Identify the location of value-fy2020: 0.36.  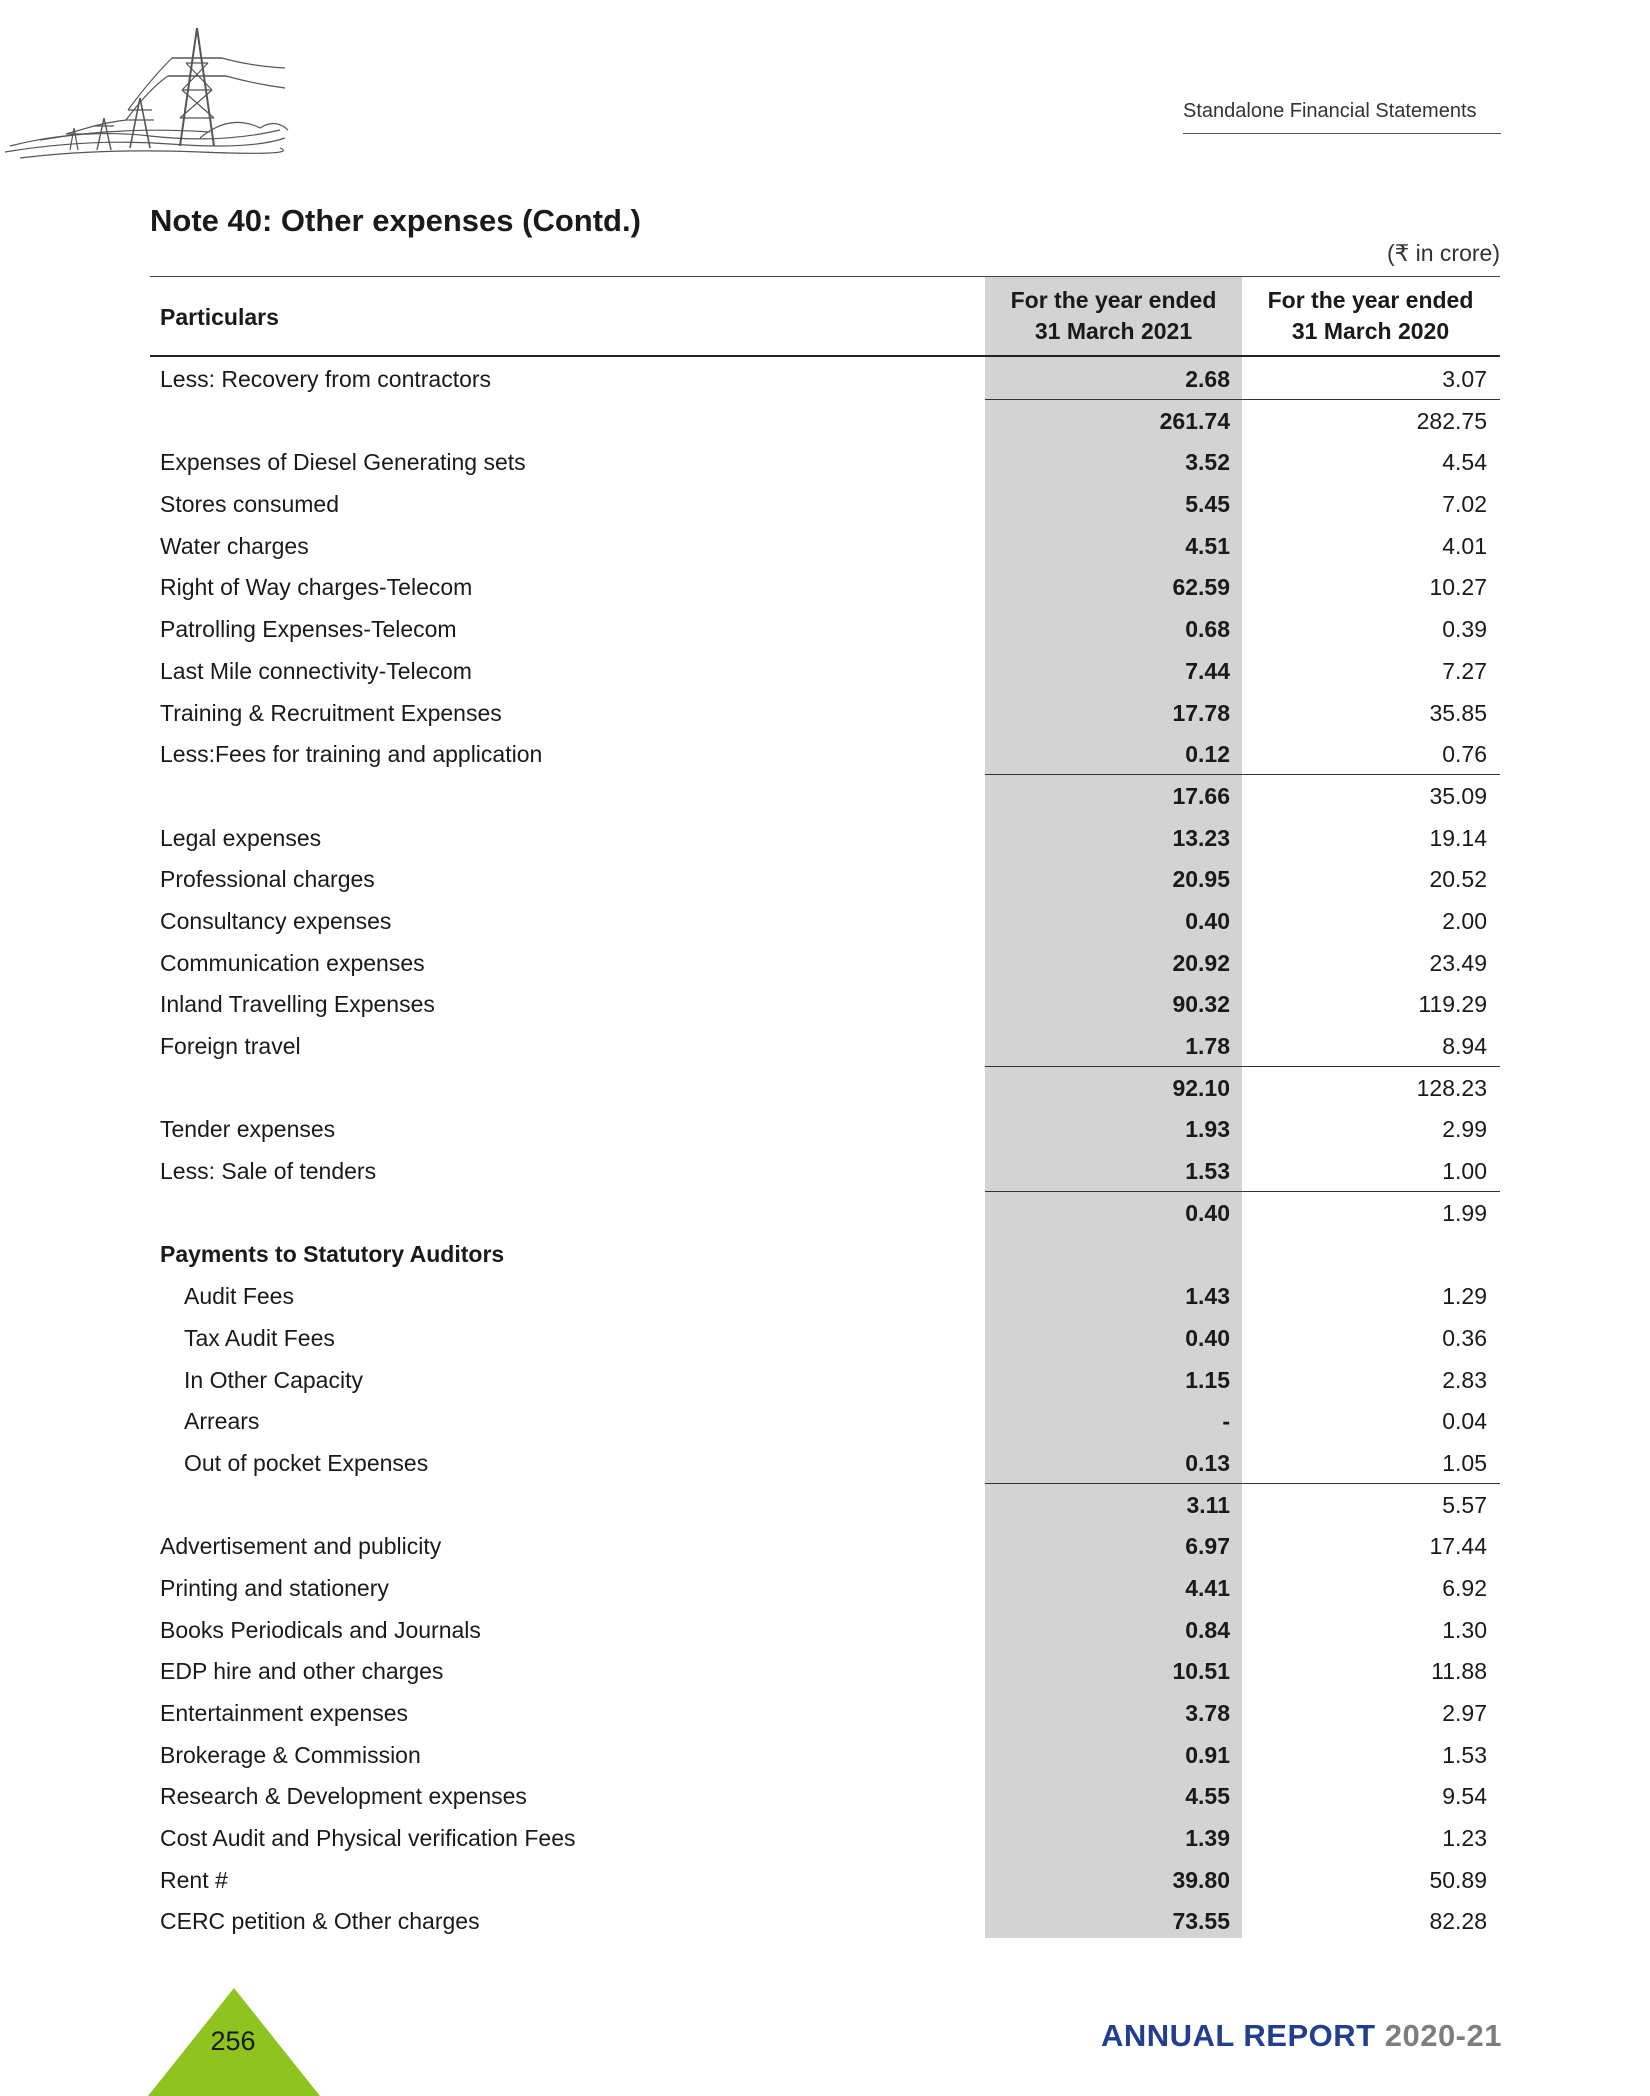
(1364, 1338).